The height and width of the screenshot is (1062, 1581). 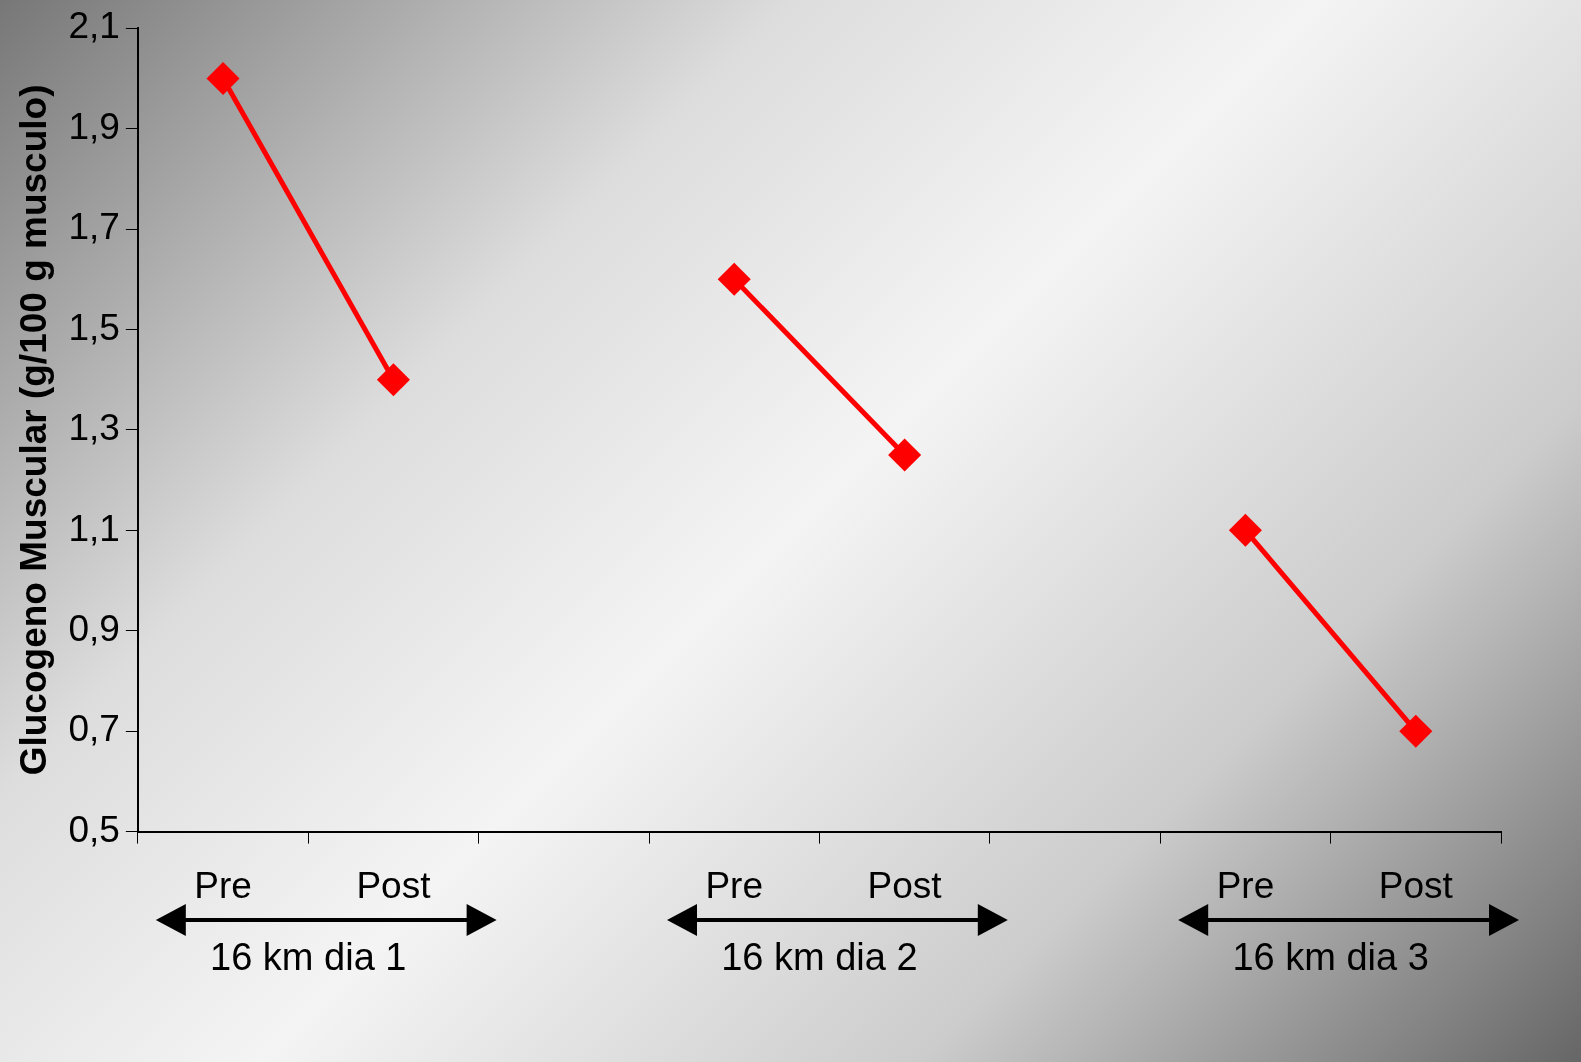 What do you see at coordinates (1330, 957) in the screenshot?
I see `text: 16 km dia 3` at bounding box center [1330, 957].